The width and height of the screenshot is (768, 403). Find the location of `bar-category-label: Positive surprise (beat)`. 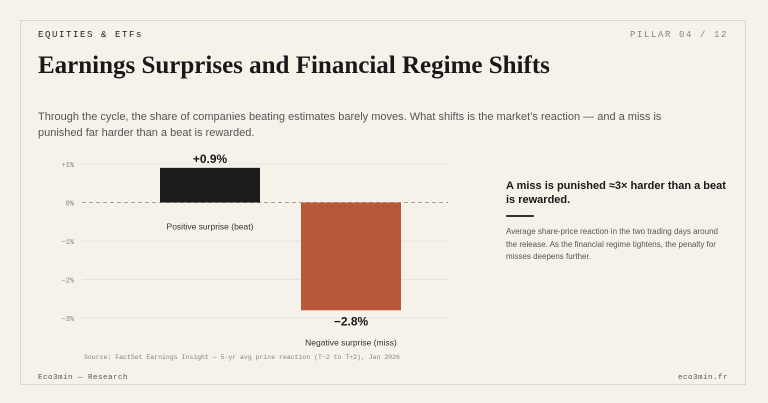

bar-category-label: Positive surprise (beat) is located at coordinates (210, 227).